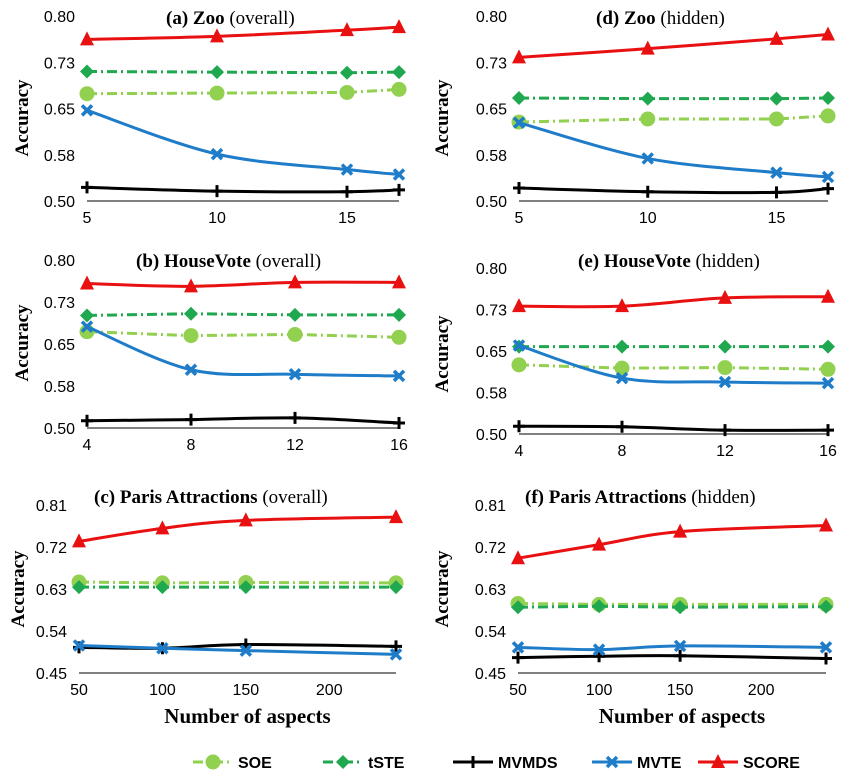 The height and width of the screenshot is (776, 845). Describe the element at coordinates (364, 763) in the screenshot. I see `legend-item-tste: tSTE` at that location.